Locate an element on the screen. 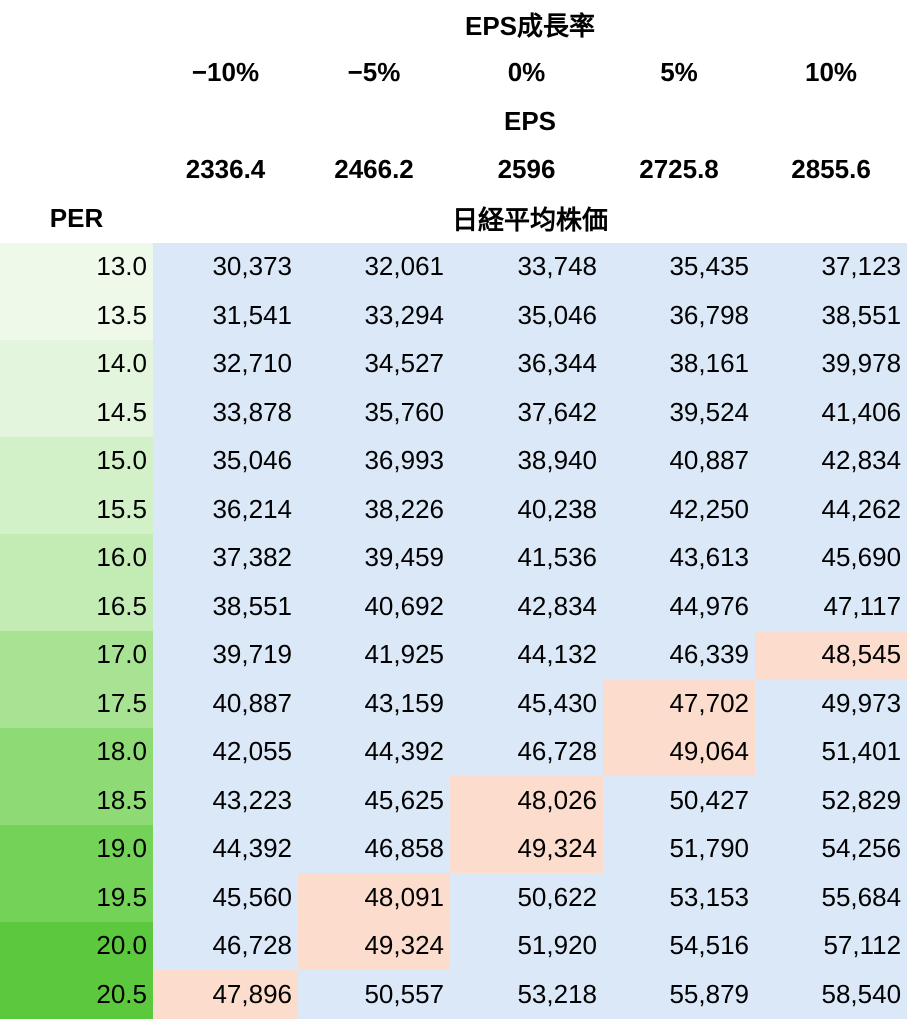  price-cell: 32,710 is located at coordinates (225, 363).